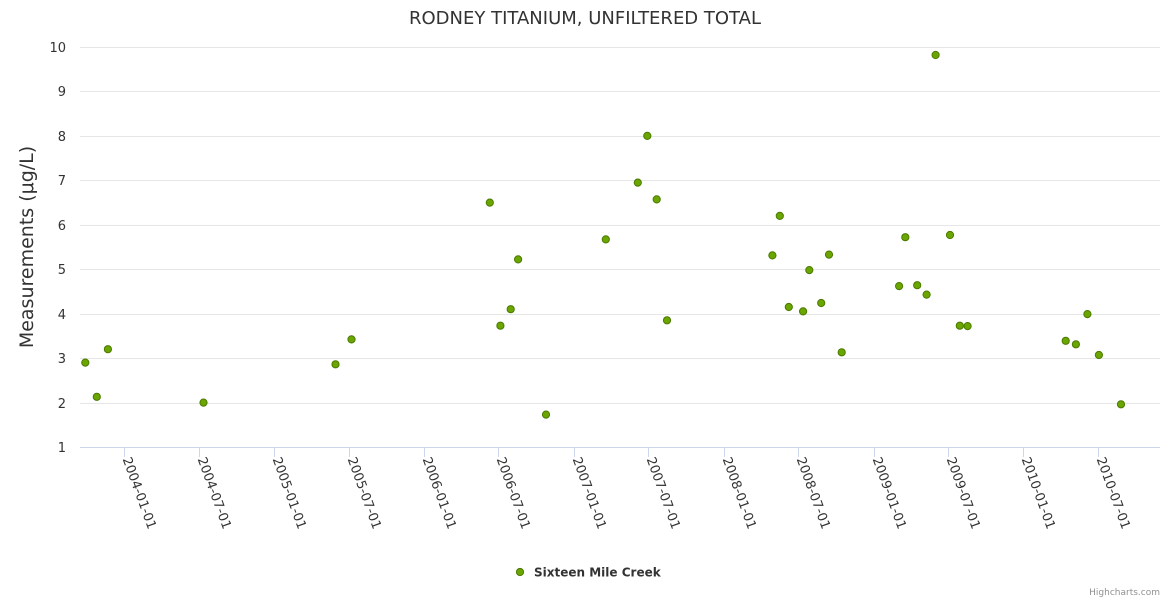  Describe the element at coordinates (214, 493) in the screenshot. I see `x-tick-label: 2004-07-01` at that location.